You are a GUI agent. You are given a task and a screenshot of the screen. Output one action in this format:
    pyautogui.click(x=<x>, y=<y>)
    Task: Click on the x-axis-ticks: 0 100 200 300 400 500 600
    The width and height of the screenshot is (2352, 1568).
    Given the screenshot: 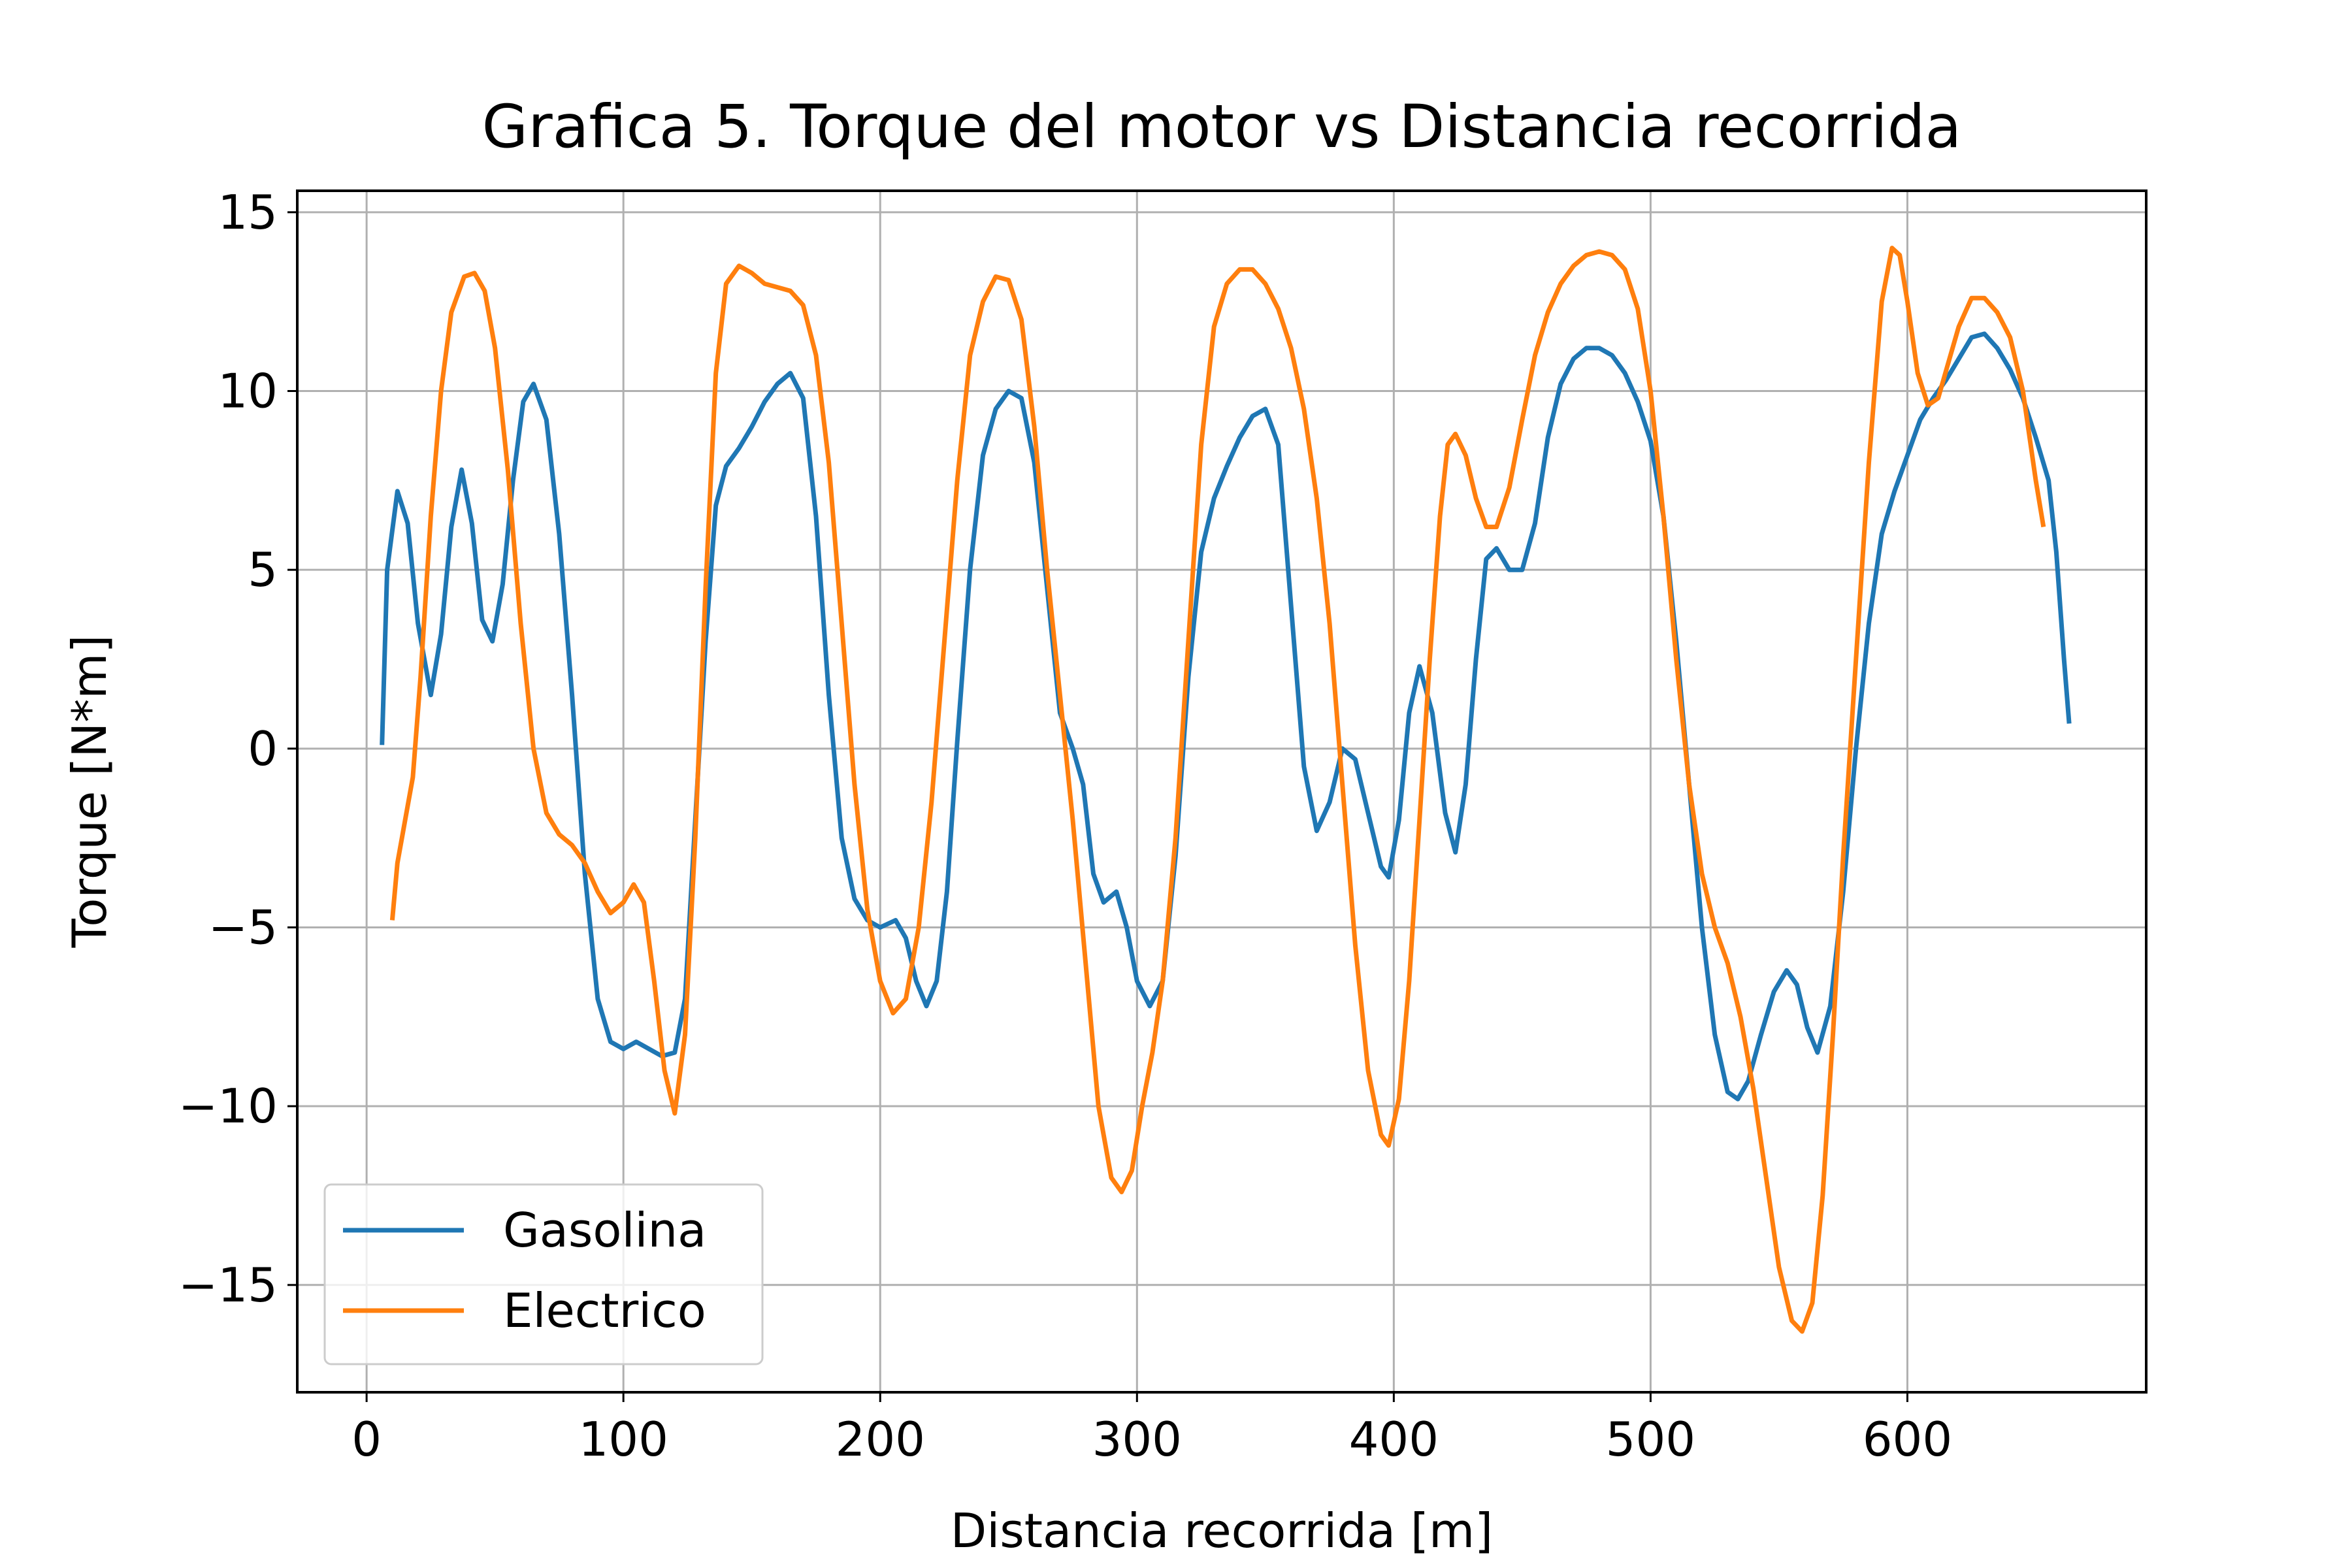 What is the action you would take?
    pyautogui.click(x=1151, y=1429)
    